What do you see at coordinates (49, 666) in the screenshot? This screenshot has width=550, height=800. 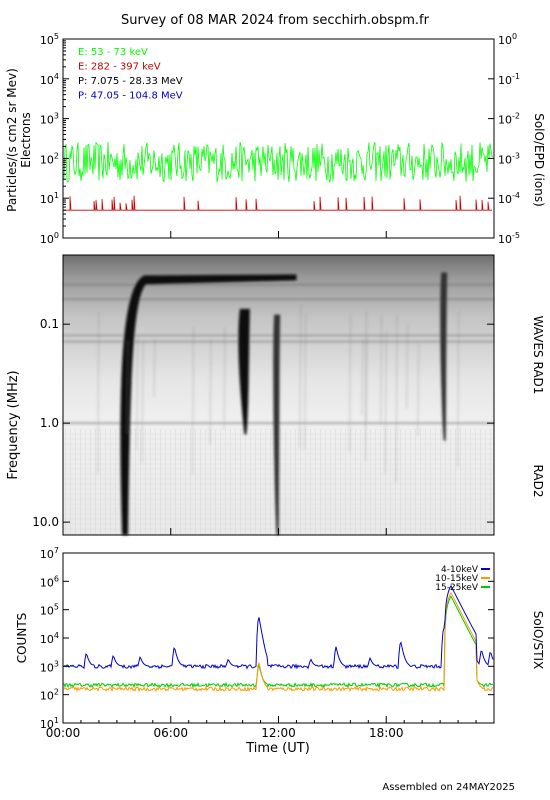 I see `stix-tick-label: 10³` at bounding box center [49, 666].